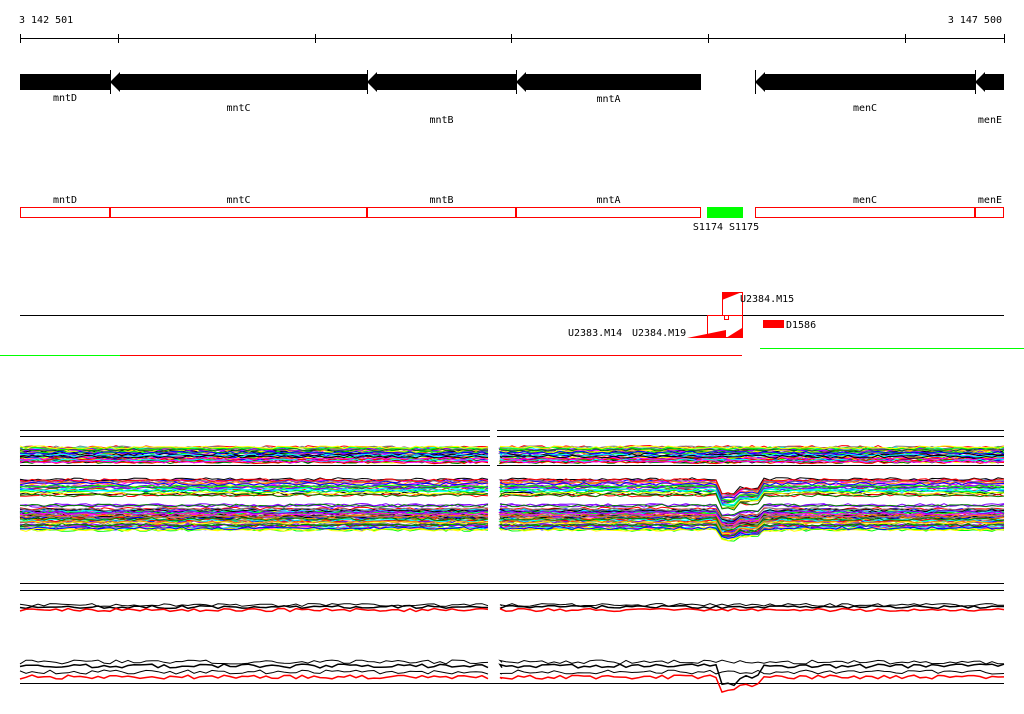 The image size is (1024, 714). What do you see at coordinates (975, 20) in the screenshot?
I see `end-coordinate: 3 147 500` at bounding box center [975, 20].